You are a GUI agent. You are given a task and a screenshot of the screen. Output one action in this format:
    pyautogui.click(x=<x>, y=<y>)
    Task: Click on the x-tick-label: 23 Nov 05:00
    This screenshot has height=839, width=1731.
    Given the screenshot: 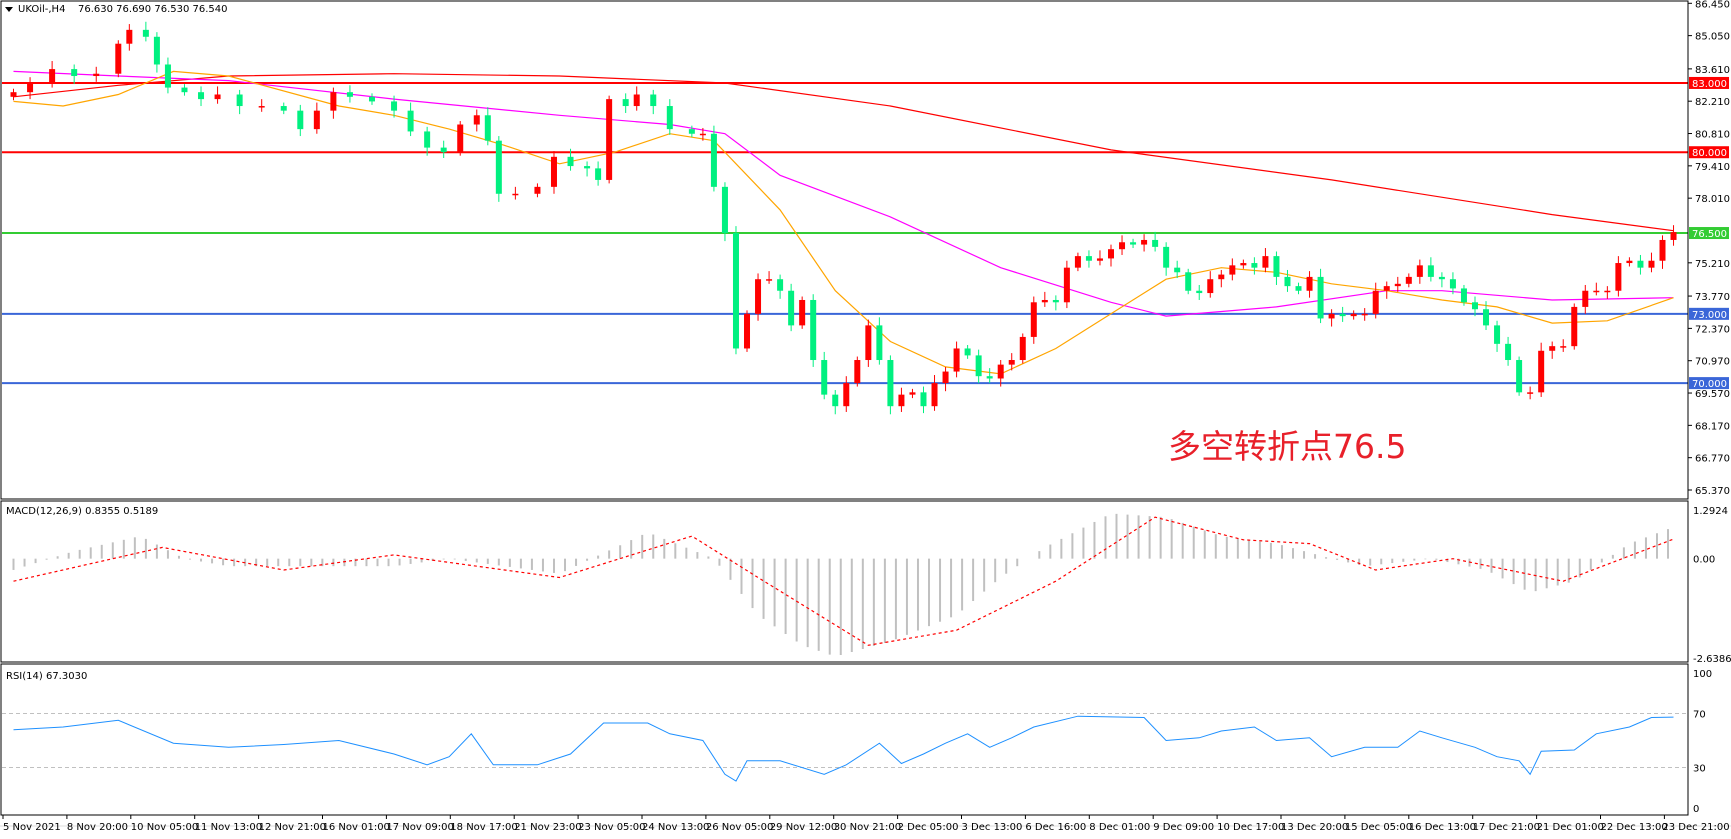 What is the action you would take?
    pyautogui.click(x=611, y=827)
    